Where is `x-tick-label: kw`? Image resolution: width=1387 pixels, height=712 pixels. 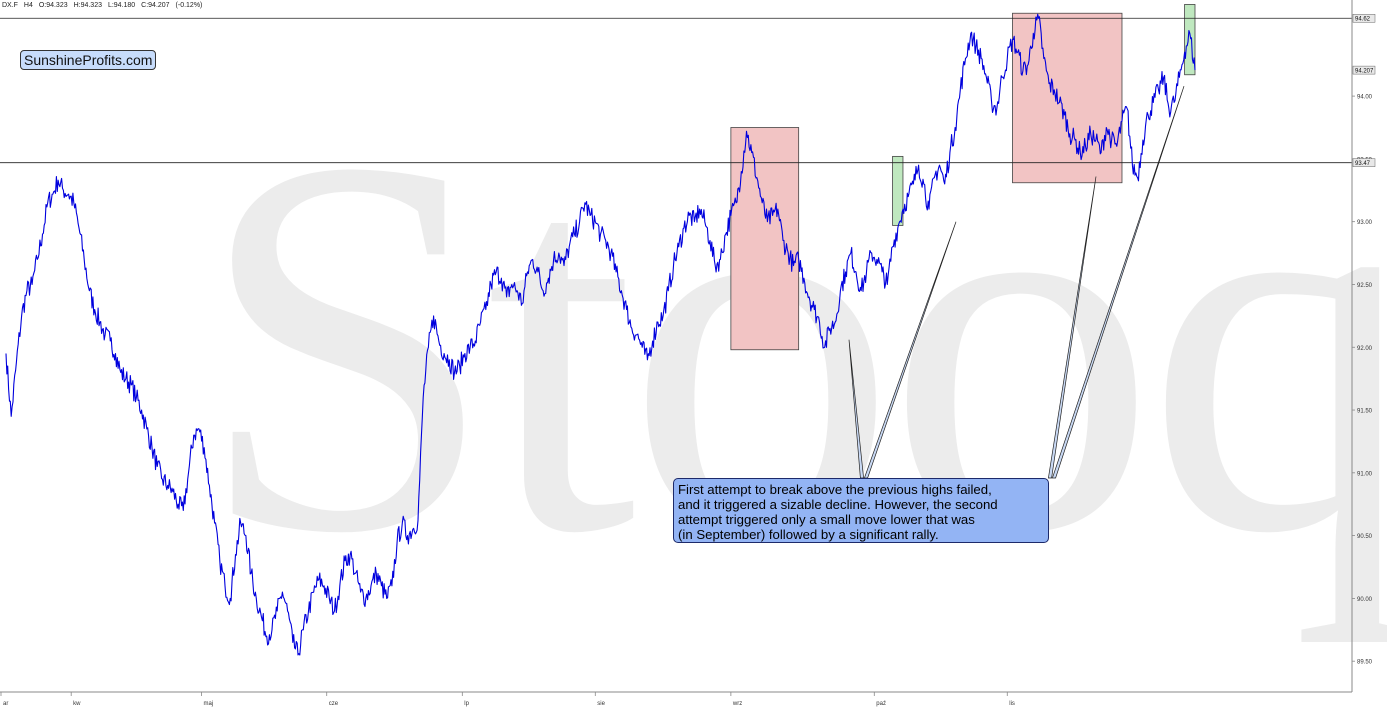 x-tick-label: kw is located at coordinates (77, 704).